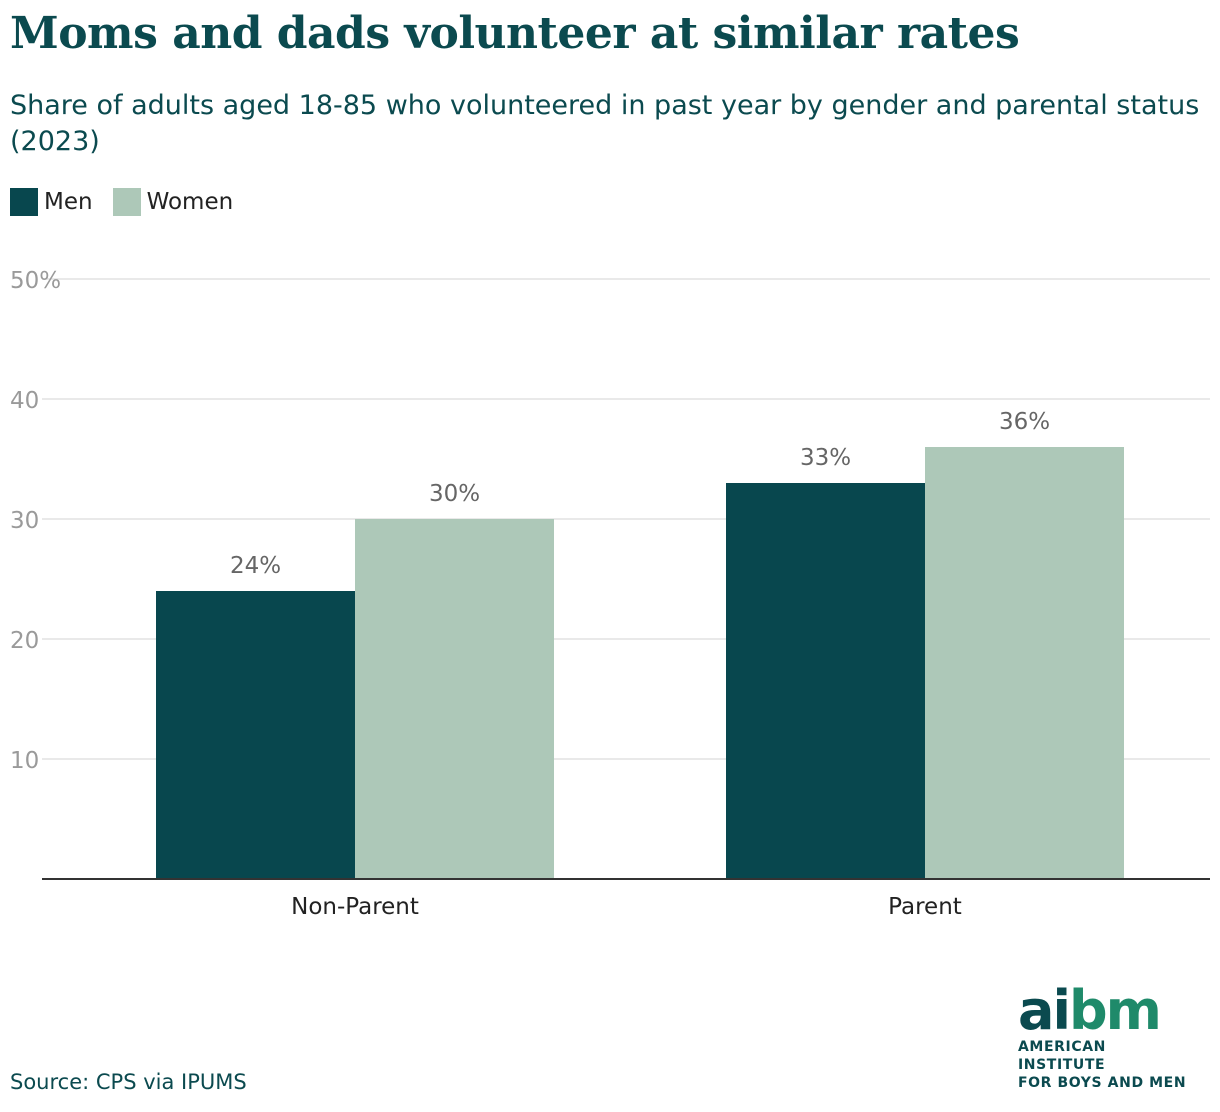 The image size is (1220, 1112). Describe the element at coordinates (515, 33) in the screenshot. I see `chart-title: Moms and dads volunteer at similar rates` at that location.